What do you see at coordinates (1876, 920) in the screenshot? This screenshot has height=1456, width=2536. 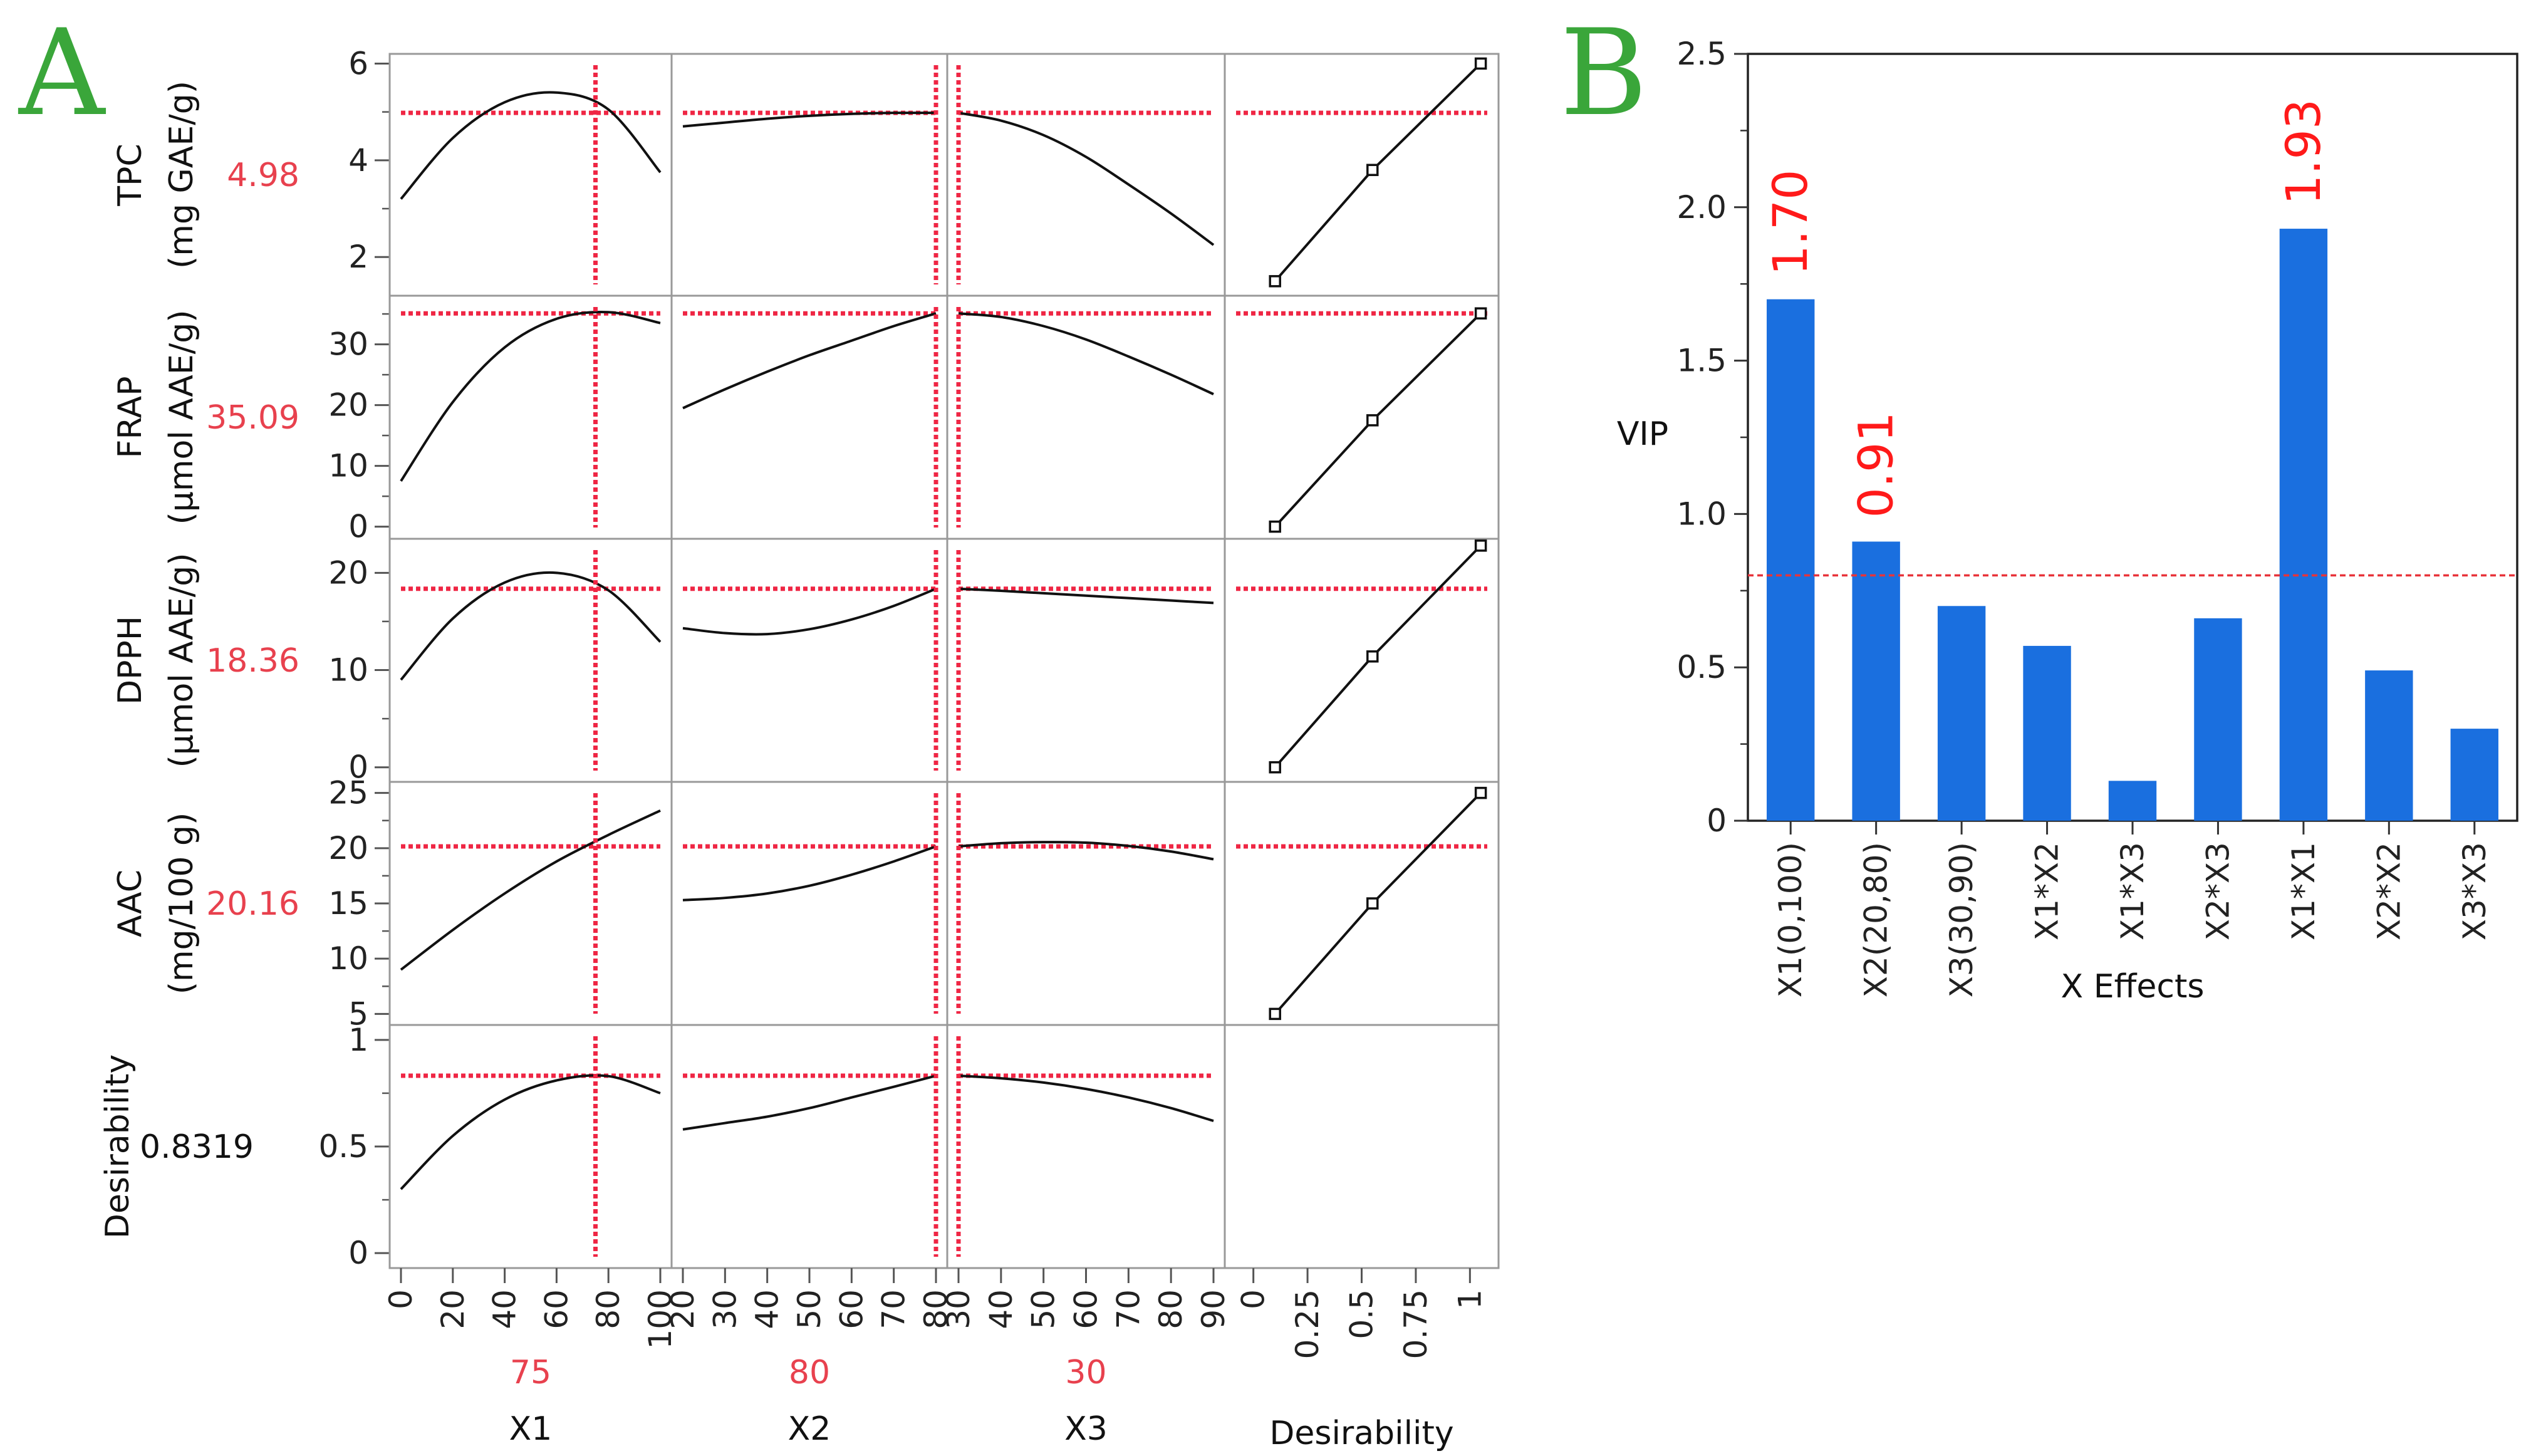 I see `x-tick-label: X2(20,80)` at bounding box center [1876, 920].